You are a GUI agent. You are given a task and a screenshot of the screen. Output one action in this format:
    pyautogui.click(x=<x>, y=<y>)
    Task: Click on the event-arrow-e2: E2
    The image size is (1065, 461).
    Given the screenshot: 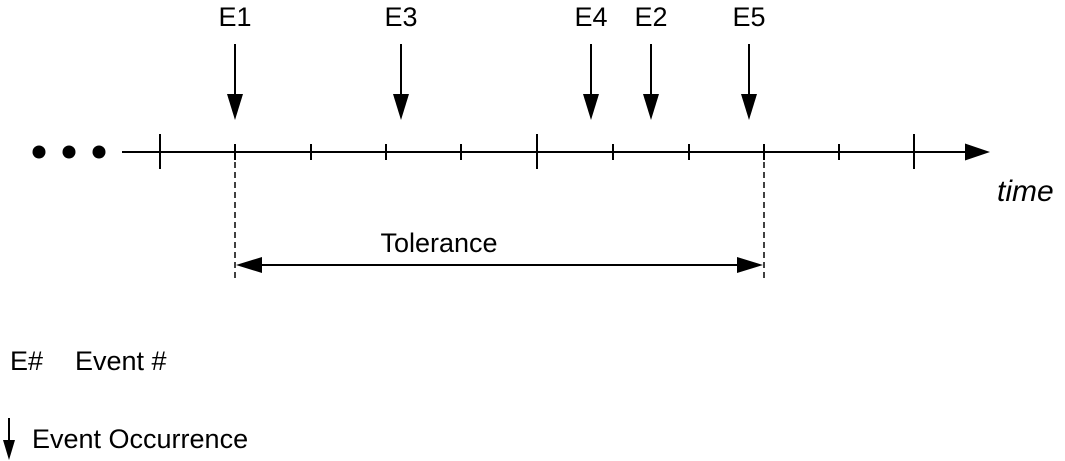 What is the action you would take?
    pyautogui.click(x=651, y=61)
    